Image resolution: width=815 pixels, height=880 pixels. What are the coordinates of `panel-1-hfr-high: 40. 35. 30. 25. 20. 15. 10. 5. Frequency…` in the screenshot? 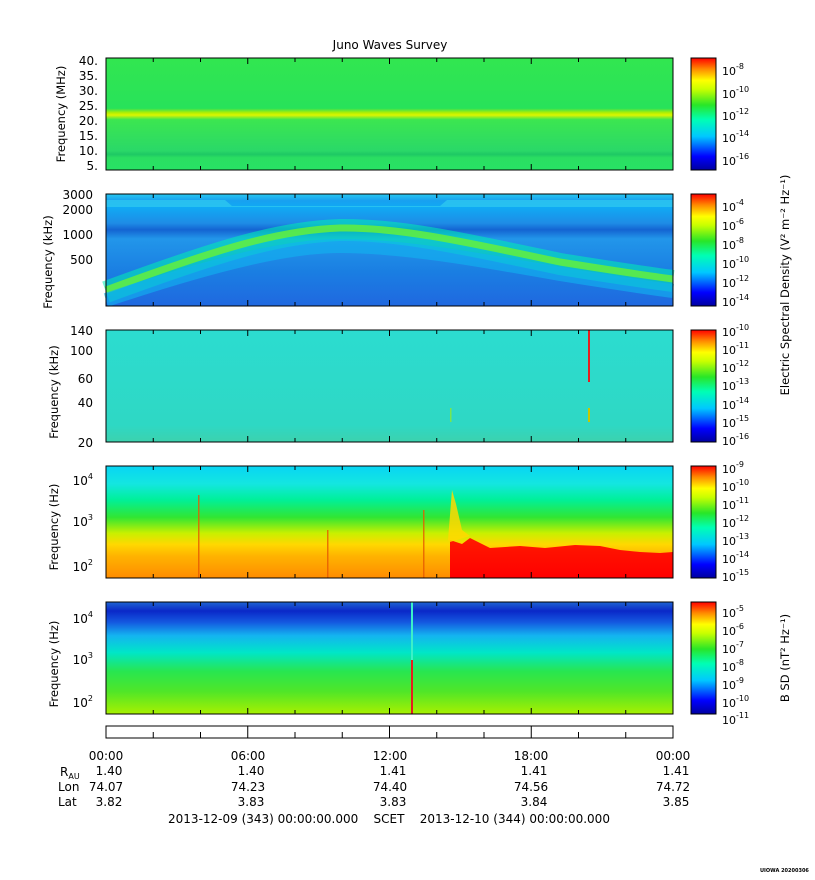 It's located at (401, 113).